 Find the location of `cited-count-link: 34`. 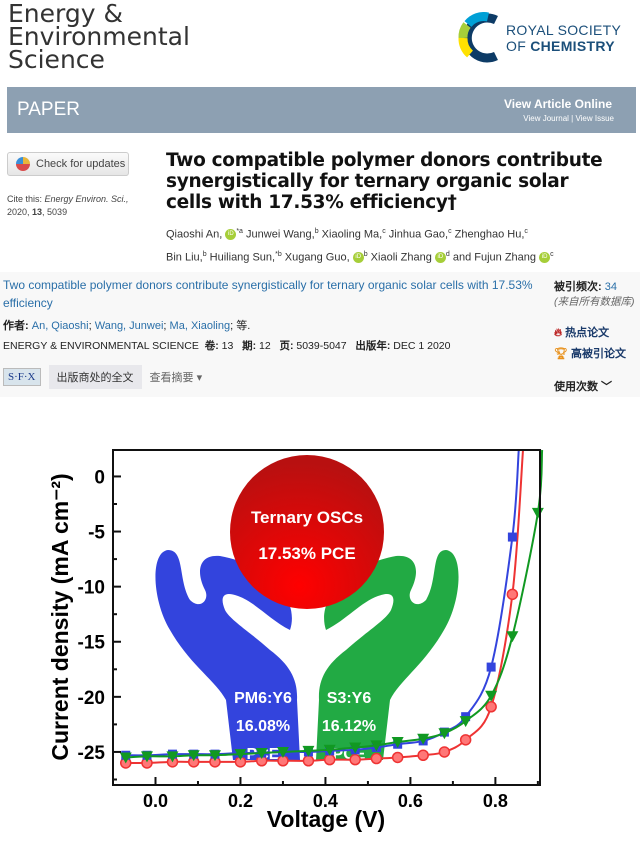

cited-count-link: 34 is located at coordinates (610, 287).